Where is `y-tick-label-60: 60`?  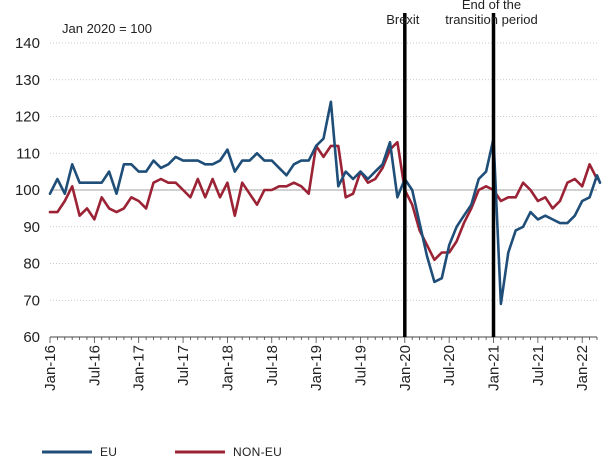 y-tick-label-60: 60 is located at coordinates (31, 337).